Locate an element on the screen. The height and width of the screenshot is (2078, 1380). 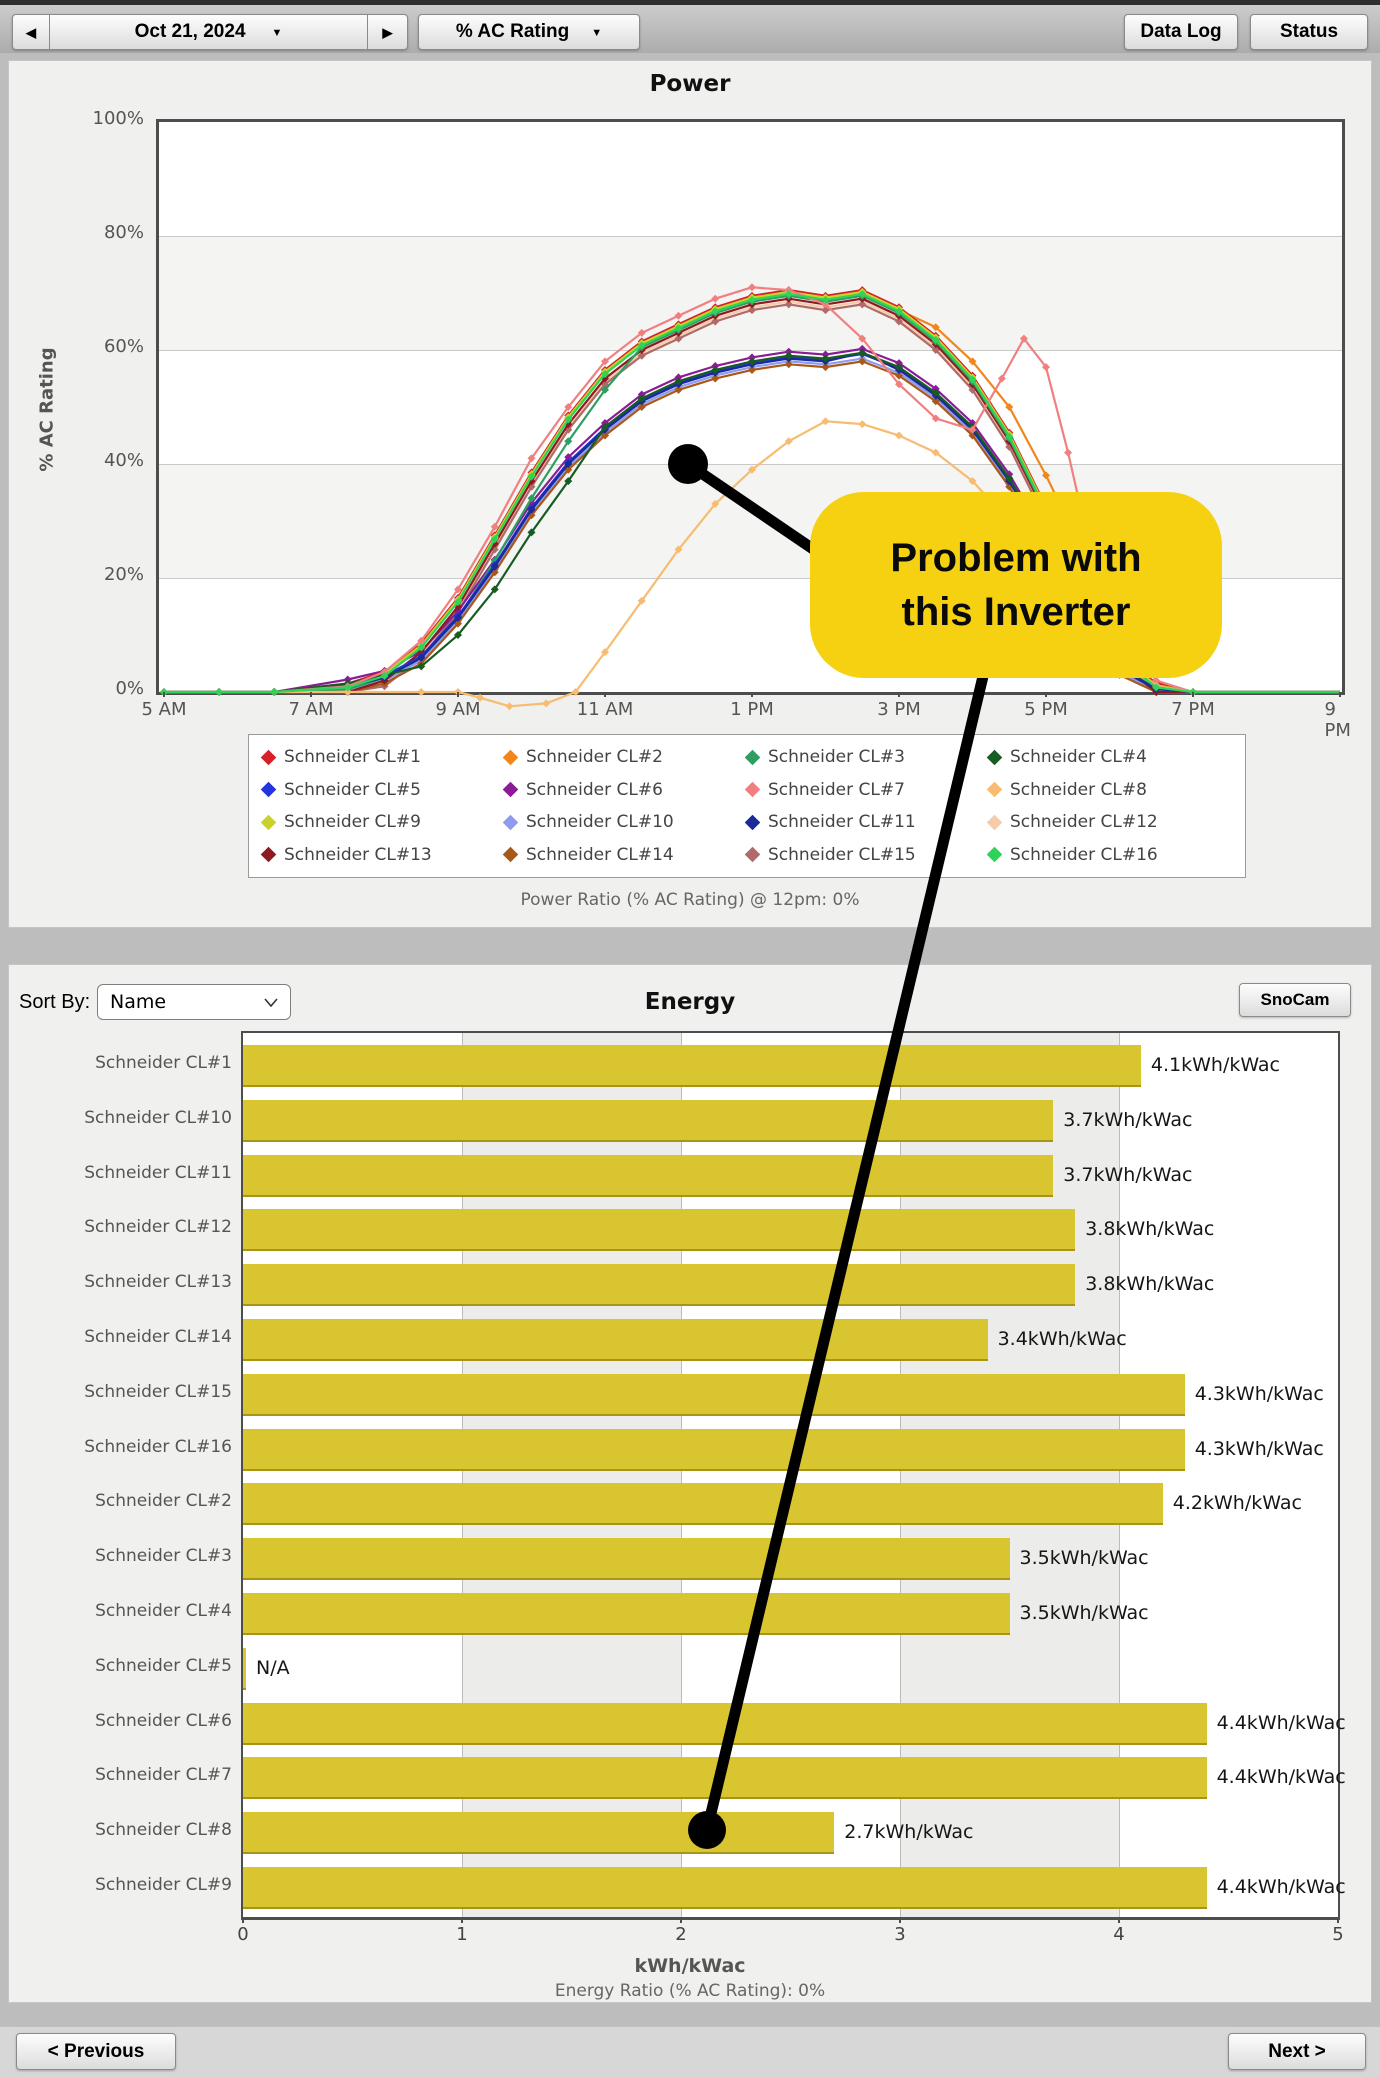
data-log-button: Data Log is located at coordinates (1181, 32).